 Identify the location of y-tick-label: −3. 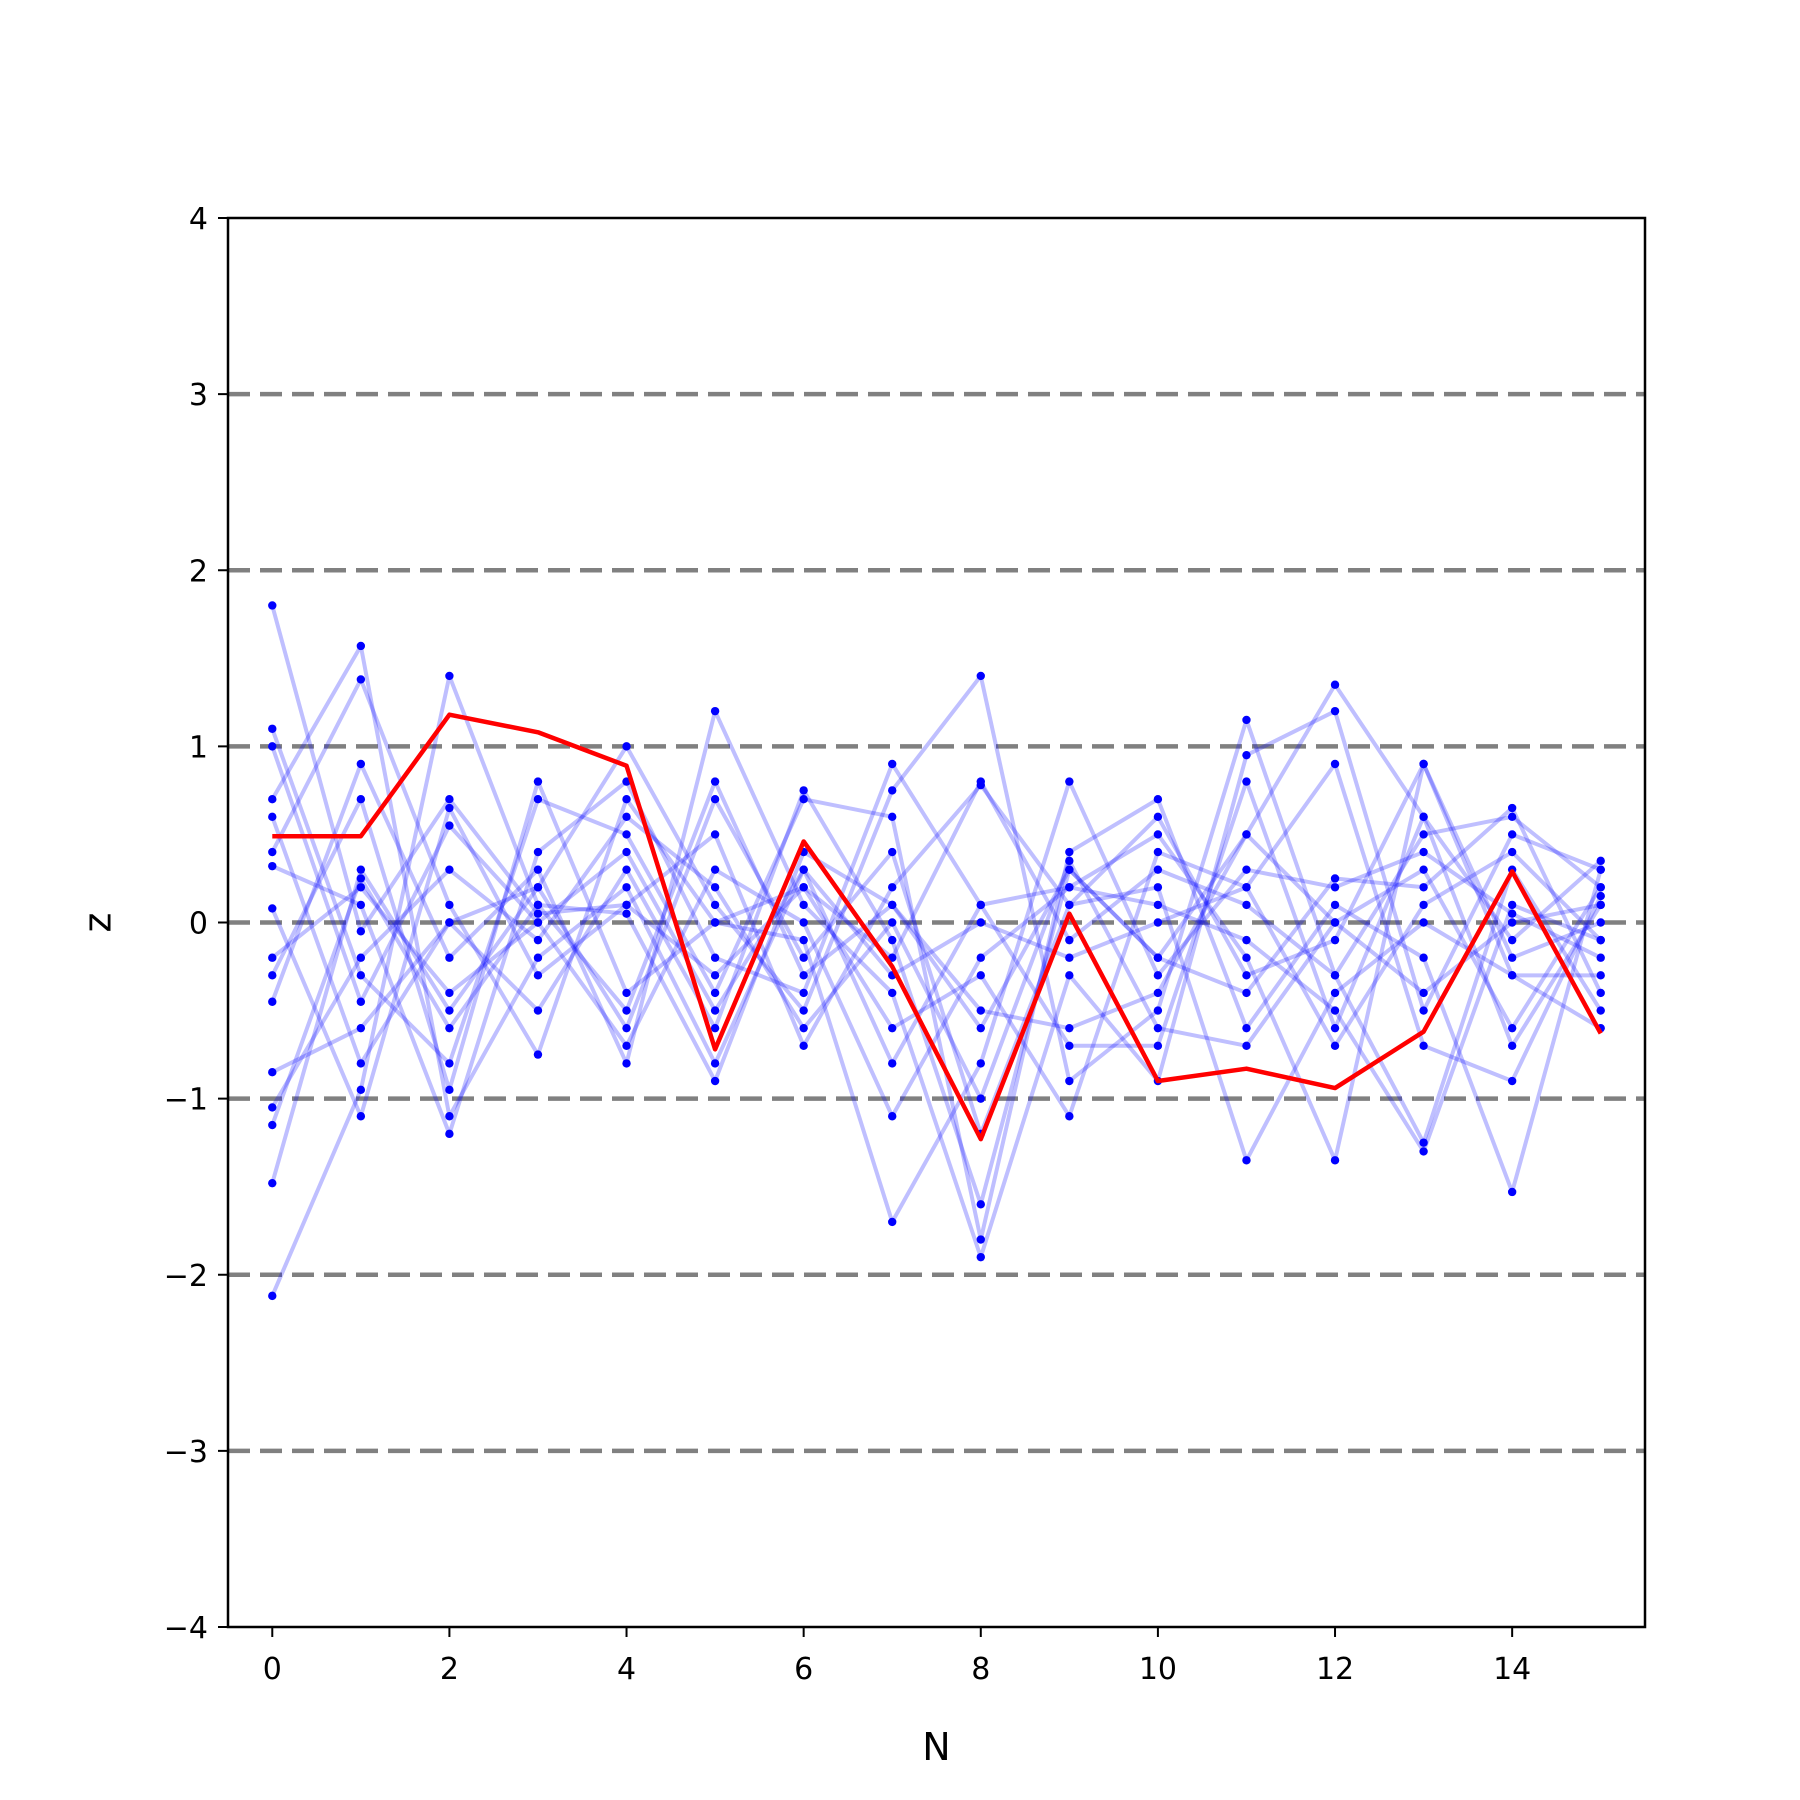
(186, 1452).